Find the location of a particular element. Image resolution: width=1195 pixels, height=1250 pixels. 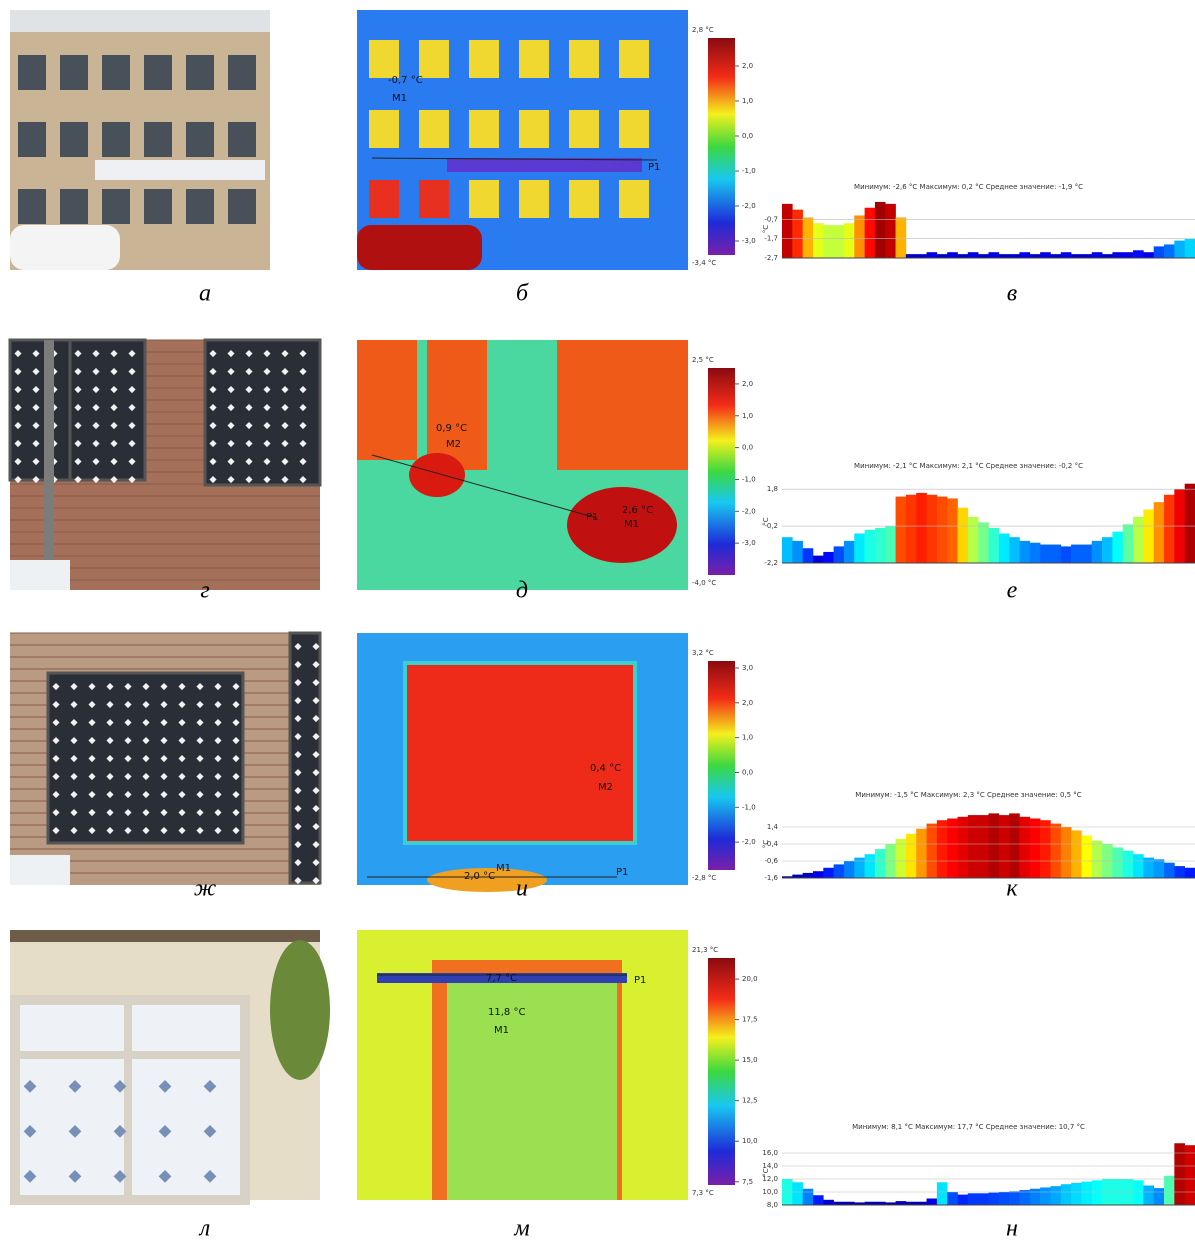

plant is located at coordinates (300, 1010).